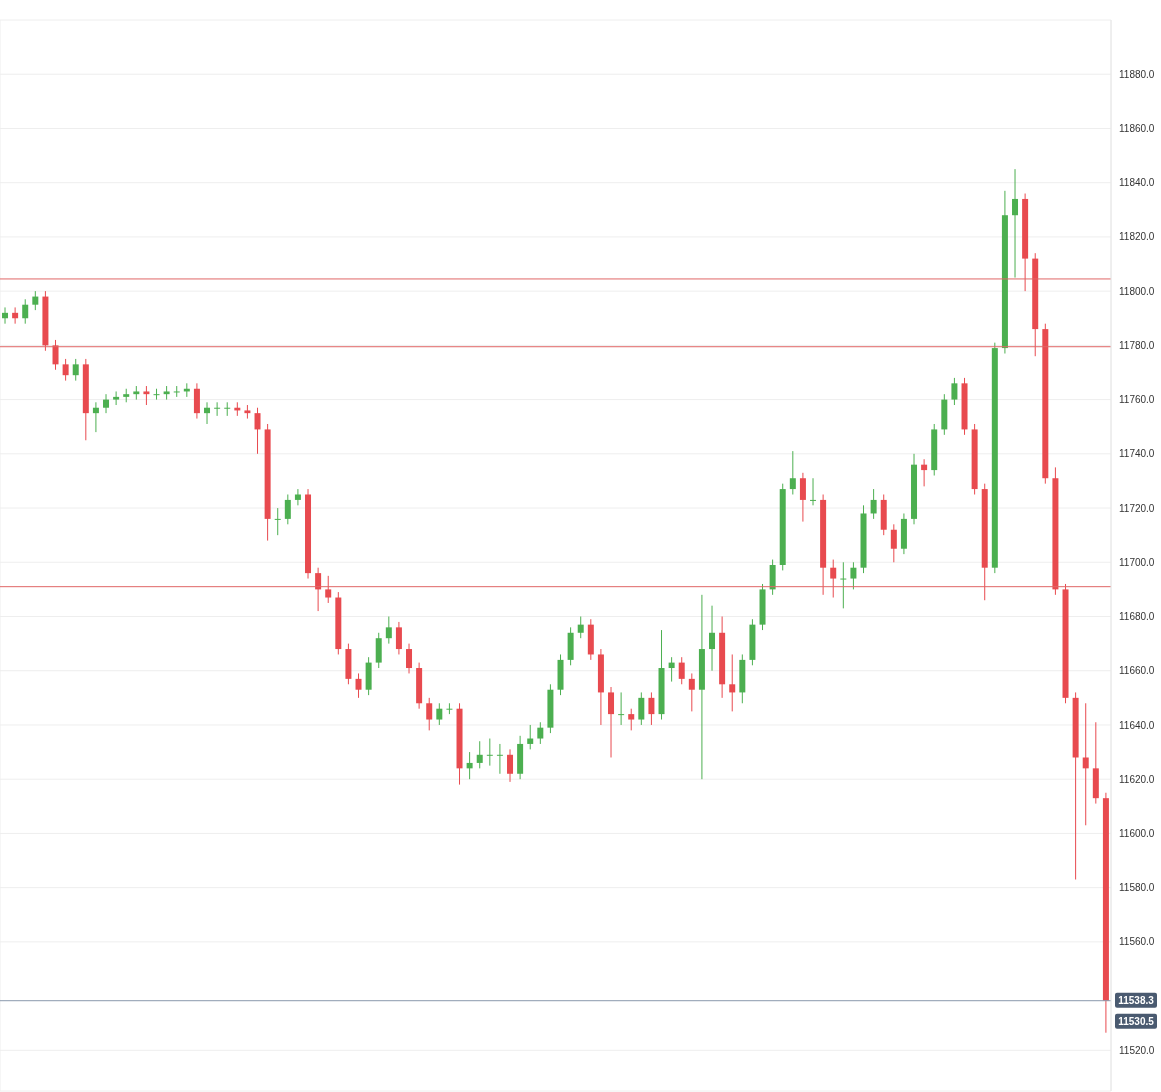 The height and width of the screenshot is (1092, 1161). What do you see at coordinates (1137, 345) in the screenshot?
I see `y-tick-label: 11780.0` at bounding box center [1137, 345].